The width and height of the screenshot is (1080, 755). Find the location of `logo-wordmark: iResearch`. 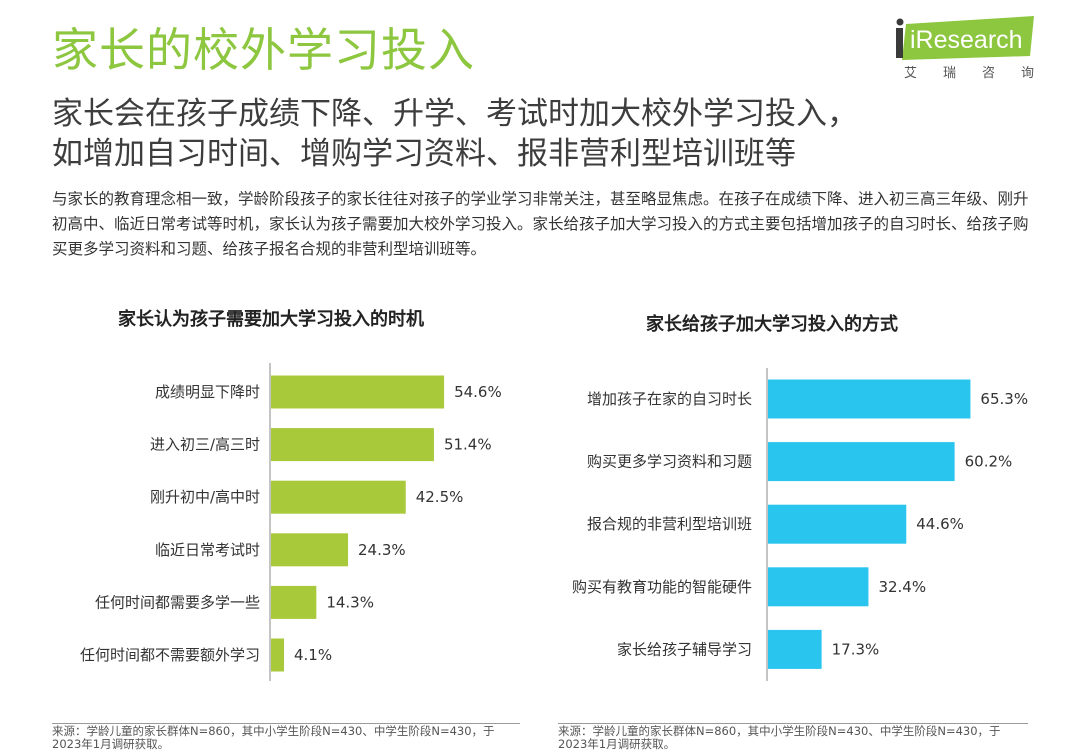

logo-wordmark: iResearch is located at coordinates (966, 40).